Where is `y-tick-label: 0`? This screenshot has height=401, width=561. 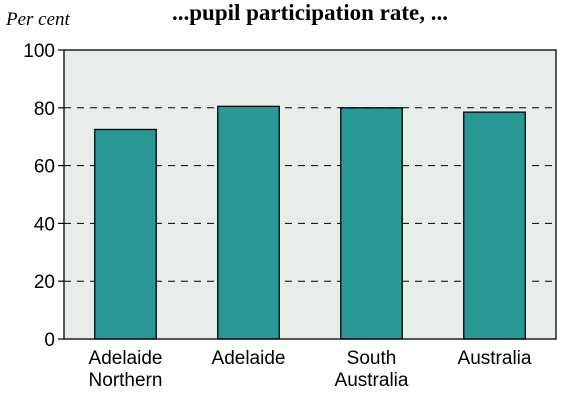 y-tick-label: 0 is located at coordinates (49, 340).